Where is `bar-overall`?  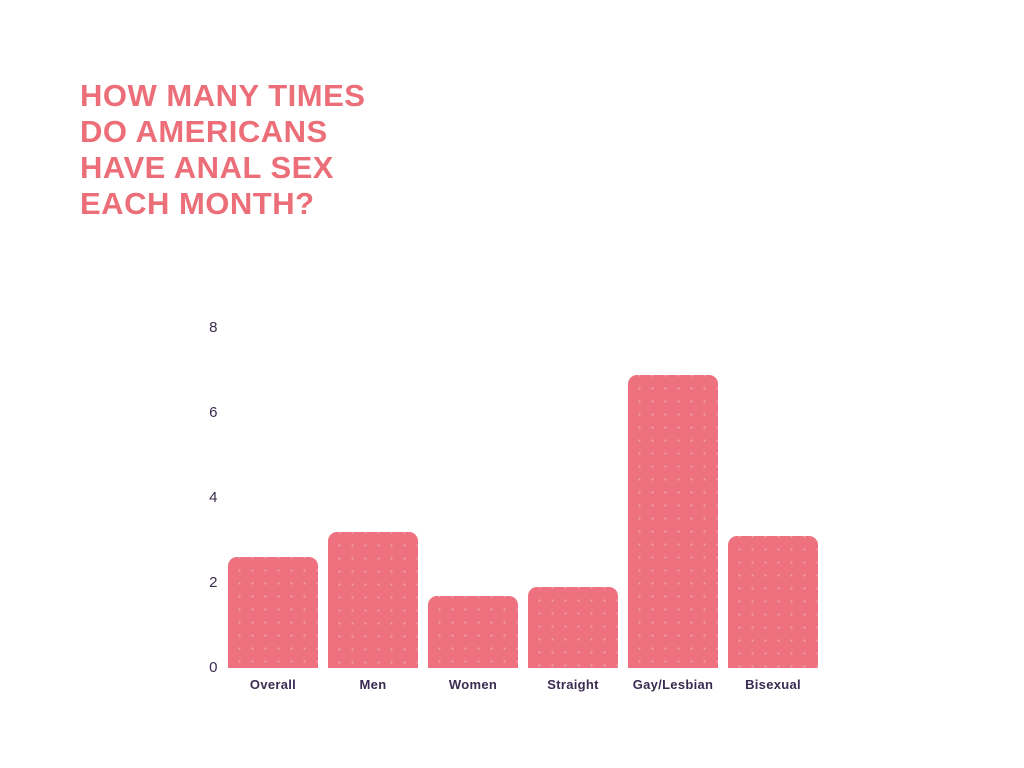 bar-overall is located at coordinates (273, 612).